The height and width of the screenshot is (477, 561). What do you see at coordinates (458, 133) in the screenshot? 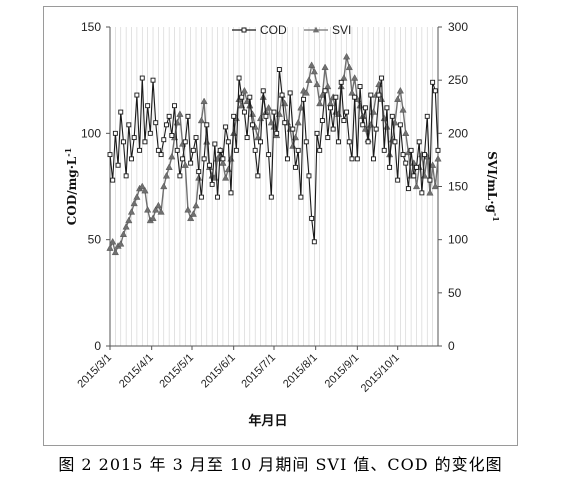
I see `y-right-tick-label: 200` at bounding box center [458, 133].